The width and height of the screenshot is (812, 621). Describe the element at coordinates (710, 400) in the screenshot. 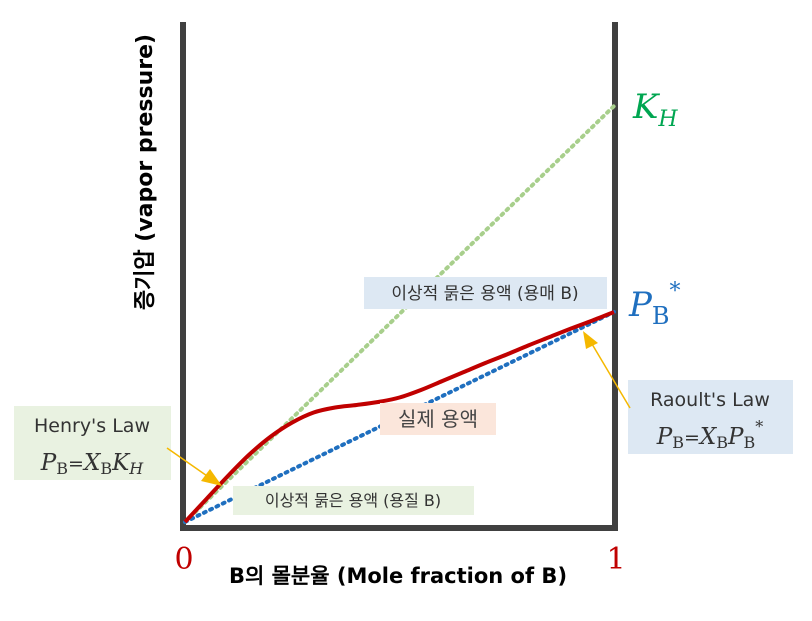

I see `raoult-law-title: Raoult's Law` at that location.